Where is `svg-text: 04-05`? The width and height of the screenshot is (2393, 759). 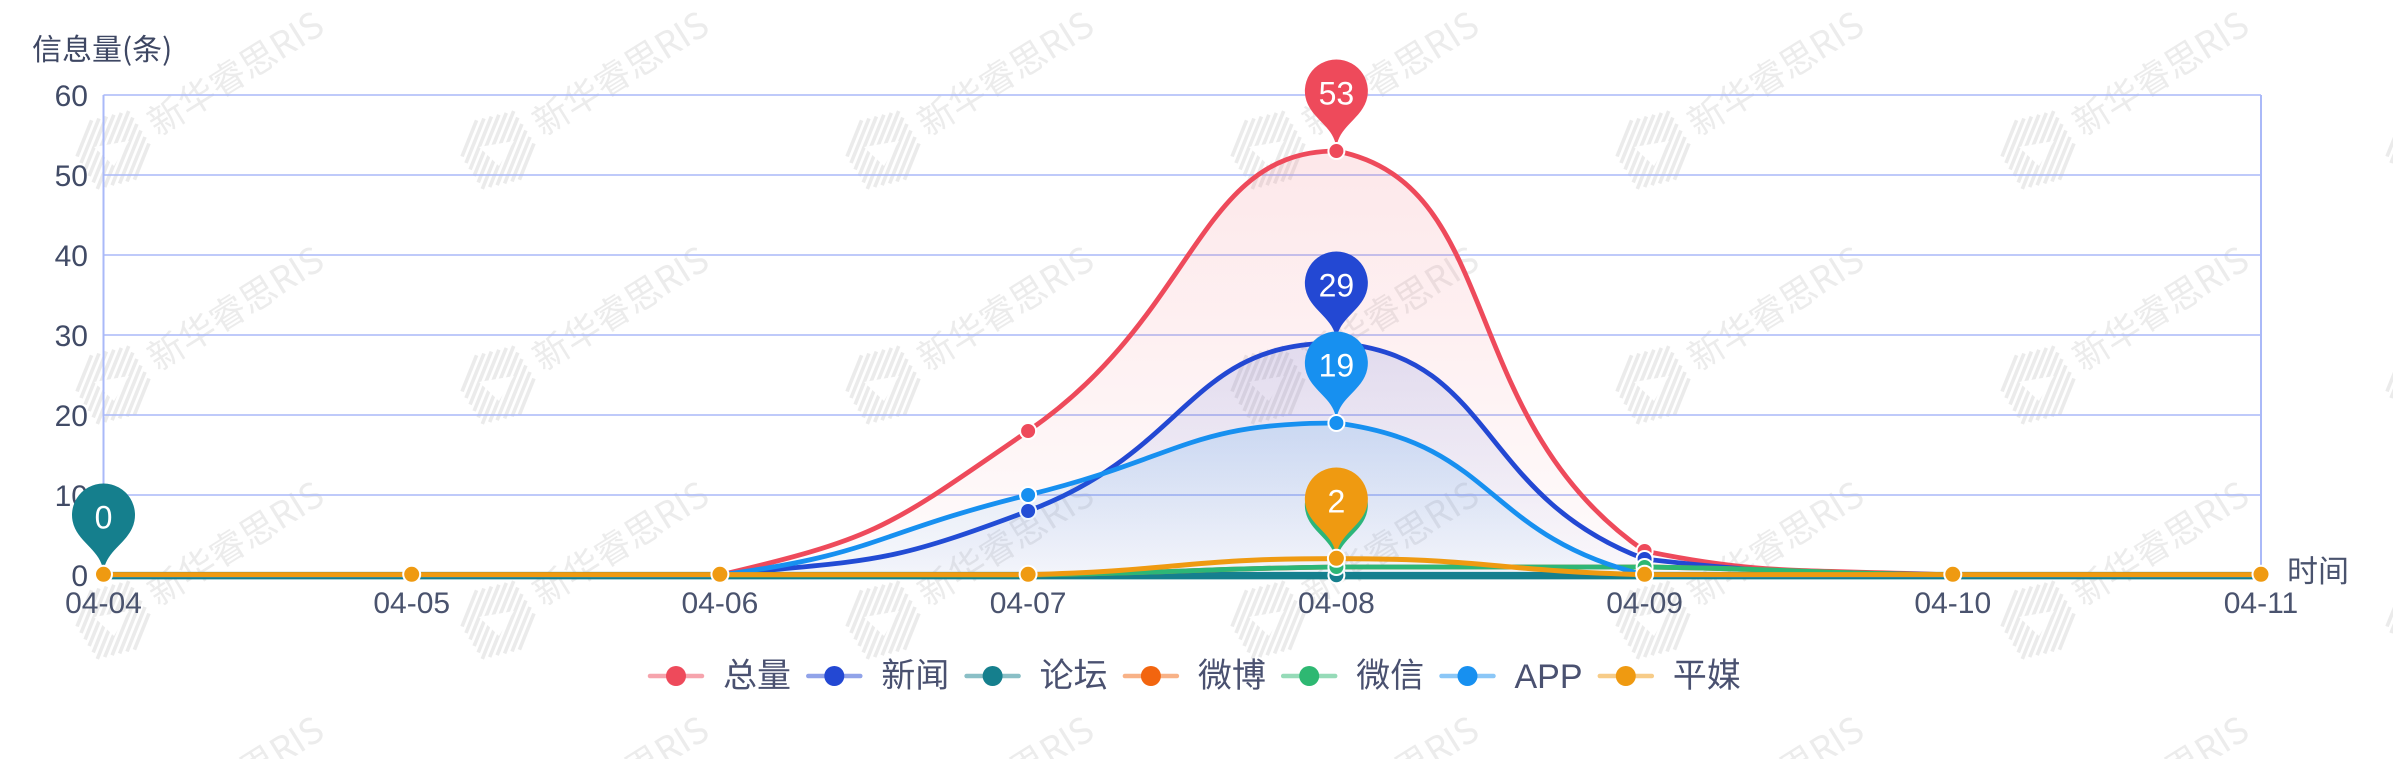 svg-text: 04-05 is located at coordinates (411, 603).